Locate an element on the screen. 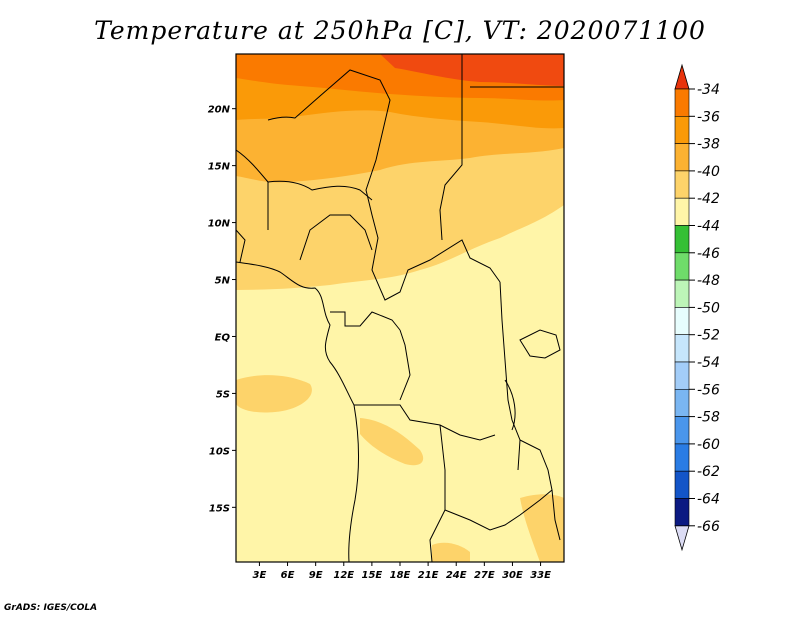  lon-label: 18E is located at coordinates (400, 575).